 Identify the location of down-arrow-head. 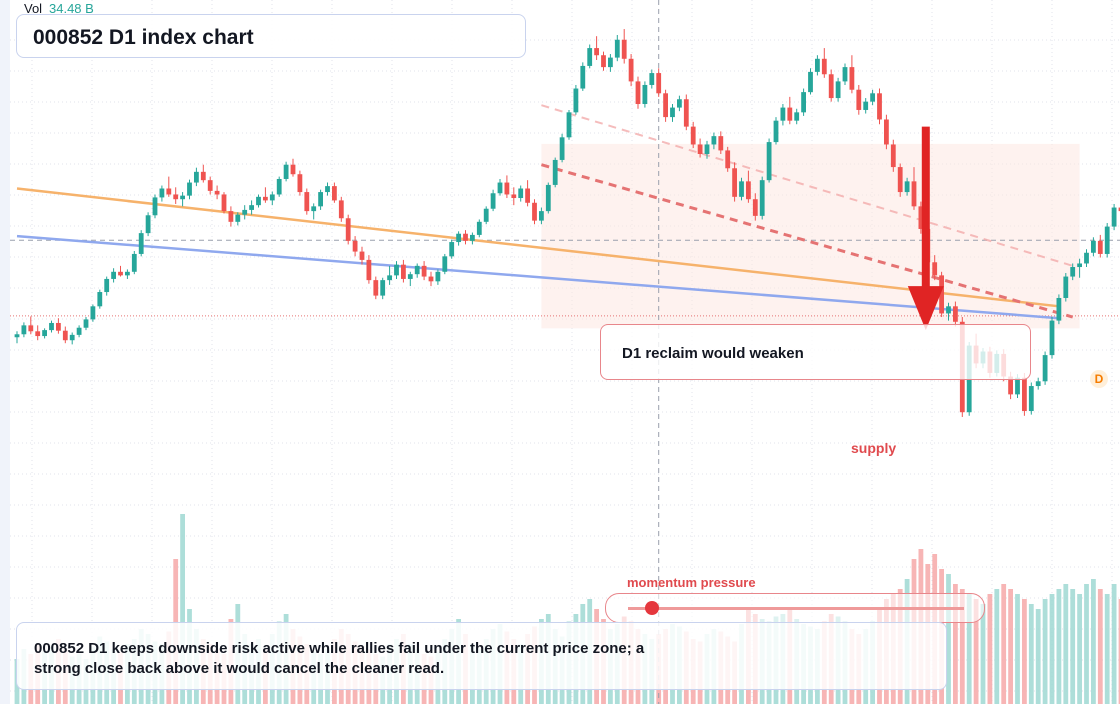
(925, 308).